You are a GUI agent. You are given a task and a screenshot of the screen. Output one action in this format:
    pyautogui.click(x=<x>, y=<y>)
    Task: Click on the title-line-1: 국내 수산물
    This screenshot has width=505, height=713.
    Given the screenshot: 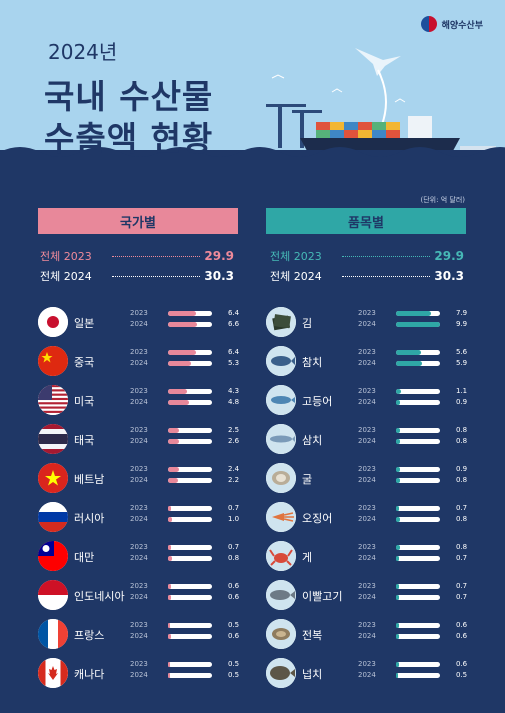 What is the action you would take?
    pyautogui.click(x=129, y=96)
    